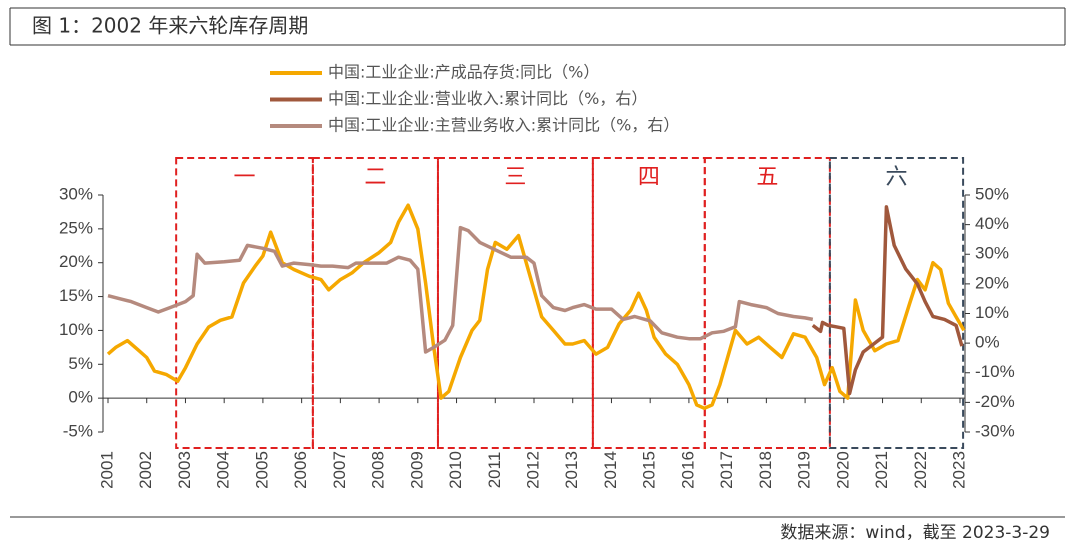 The height and width of the screenshot is (548, 1080). I want to click on x-tick-label: 2006, so click(300, 470).